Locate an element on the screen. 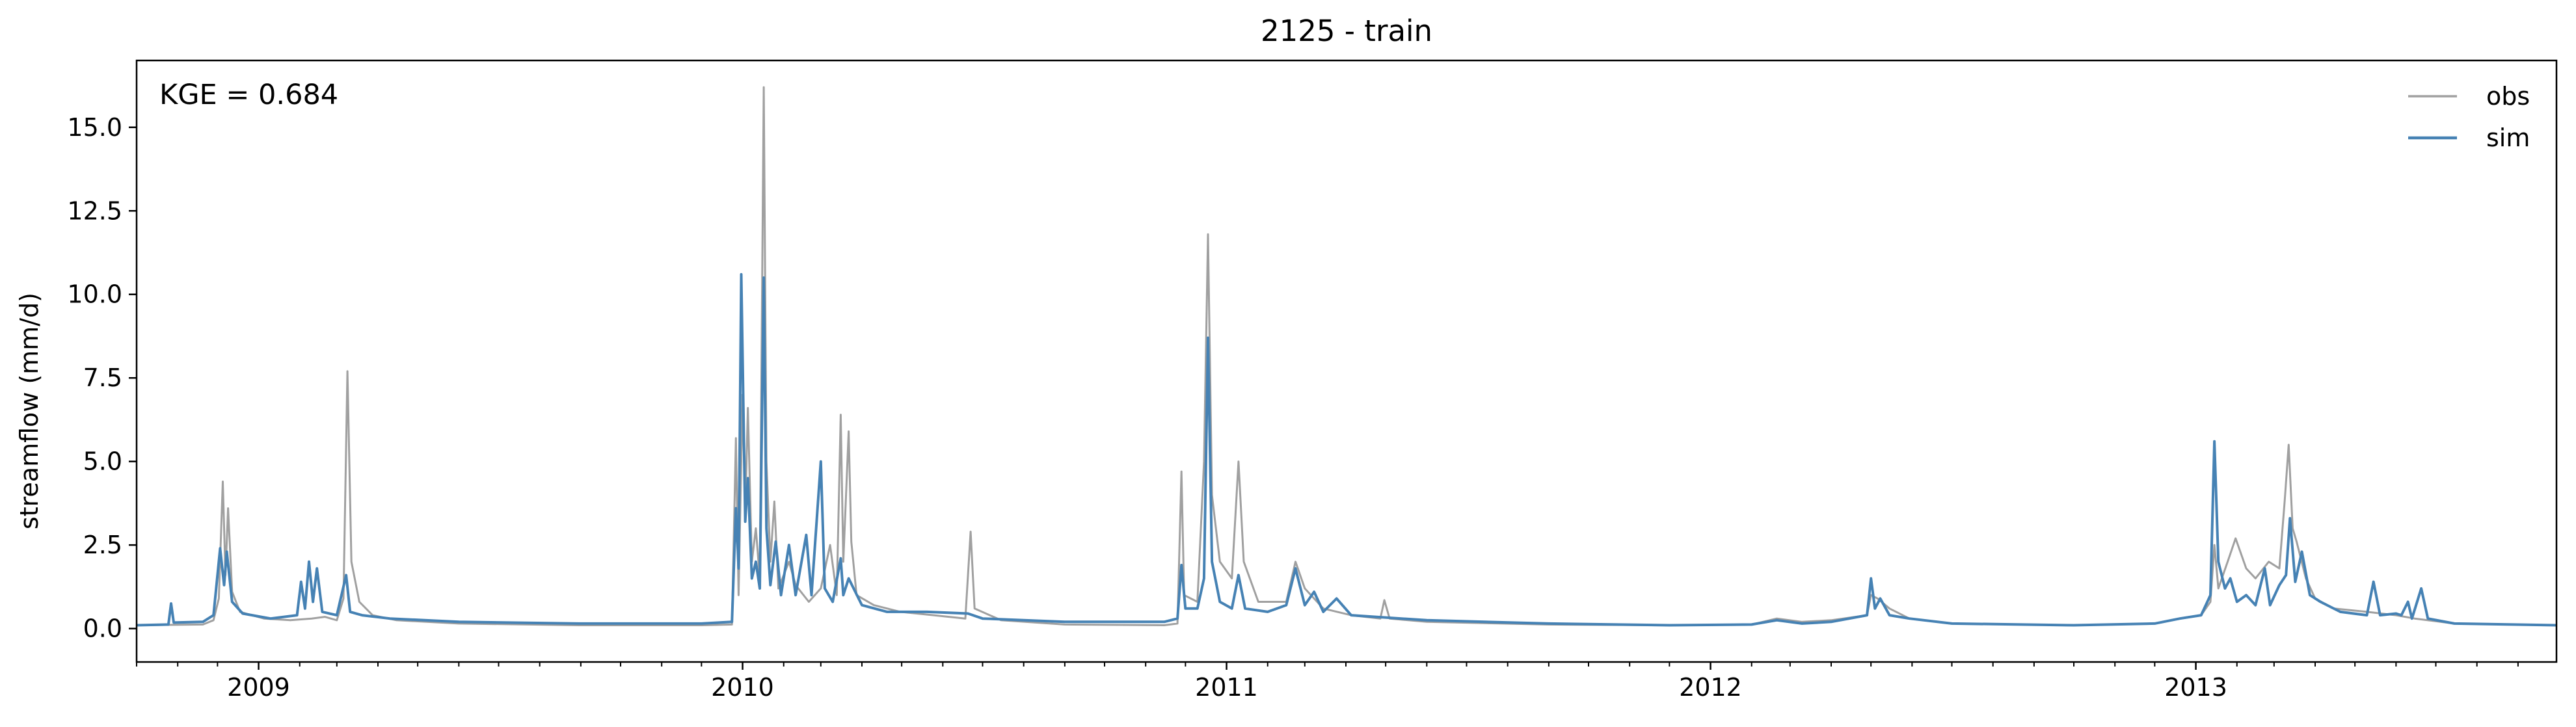 Image resolution: width=2576 pixels, height=727 pixels. y-tick-label: 7.5 is located at coordinates (102, 378).